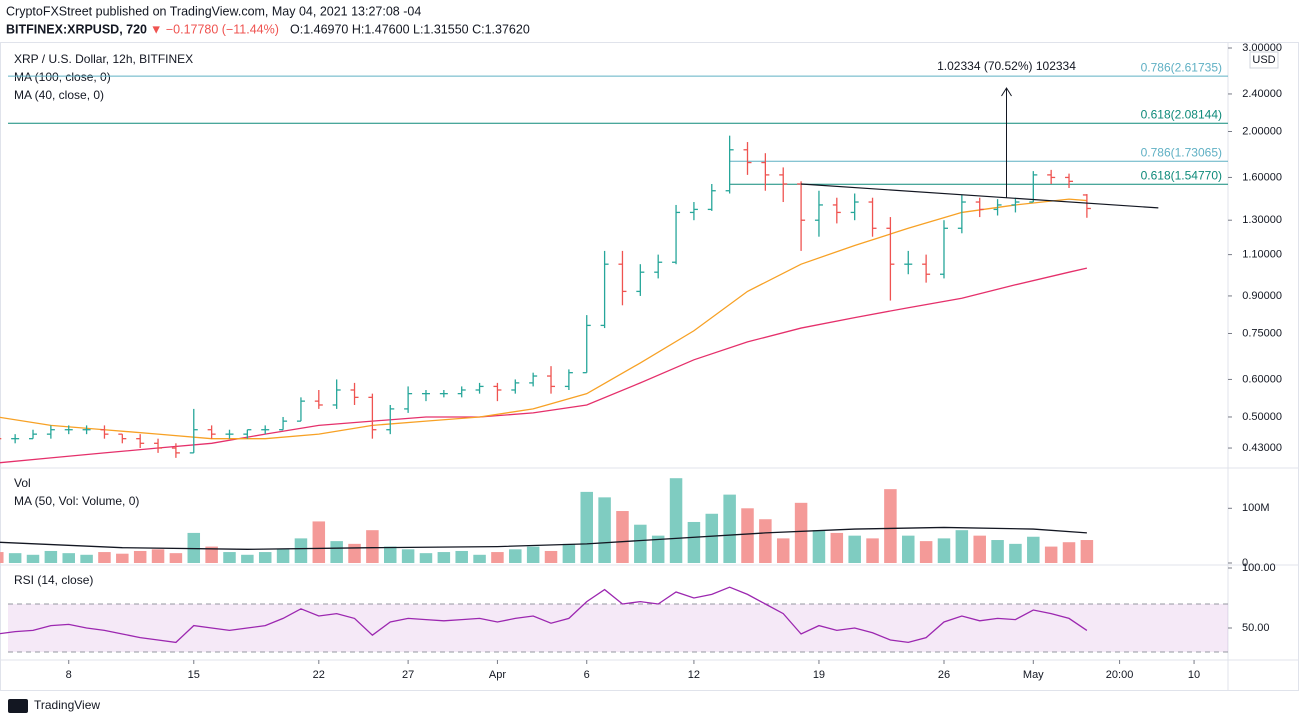  What do you see at coordinates (62, 77) in the screenshot?
I see `legend-entry: MA (100, close, 0)` at bounding box center [62, 77].